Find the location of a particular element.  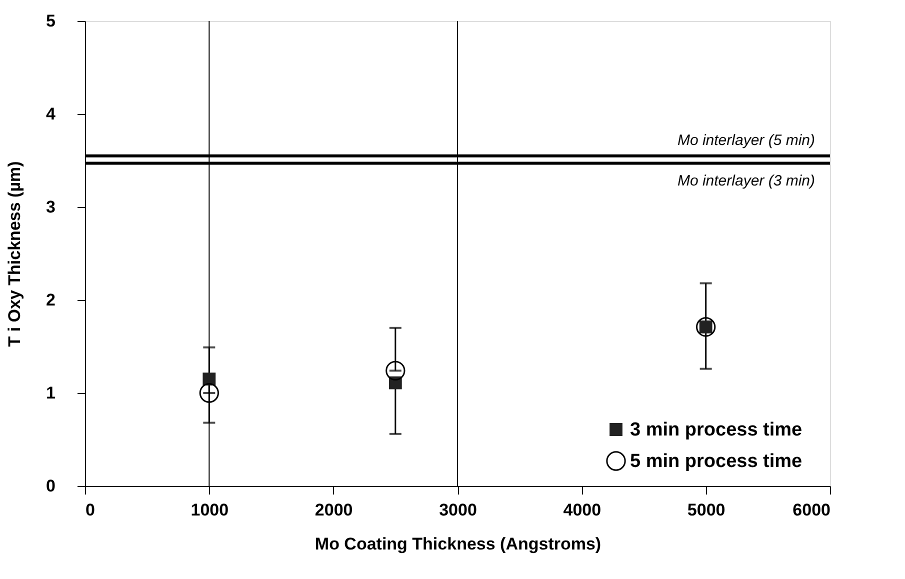

y-tick-label: 1 is located at coordinates (51, 393).